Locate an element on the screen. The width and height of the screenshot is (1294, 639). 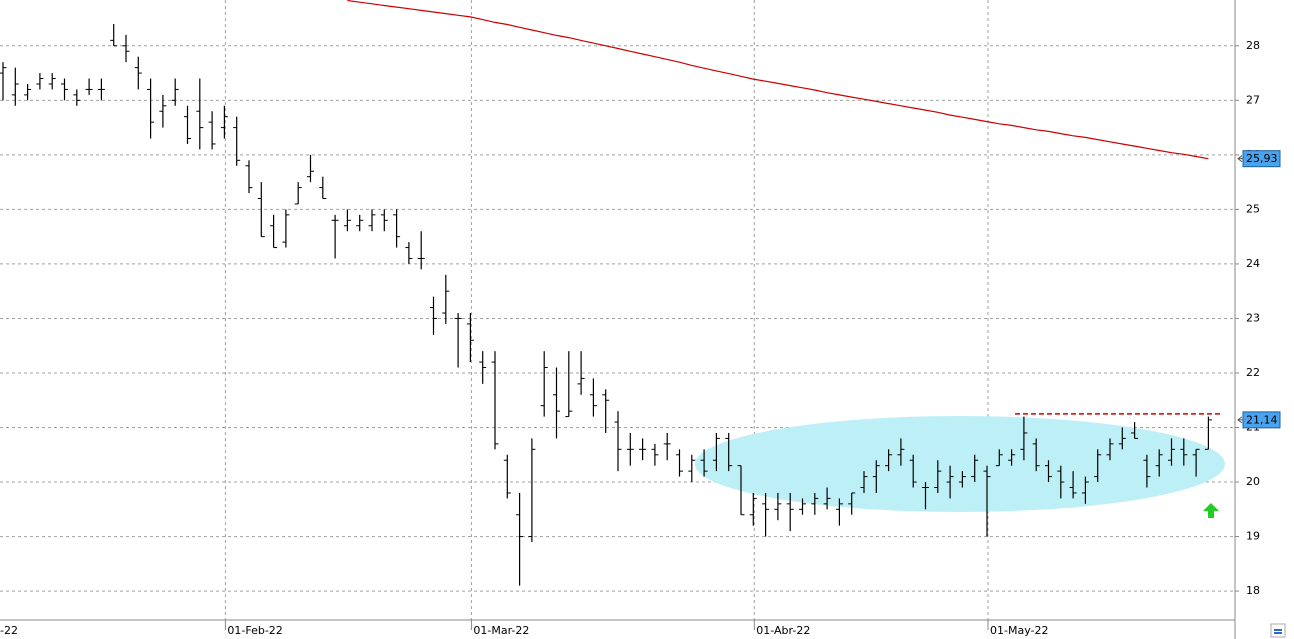
y-tick-label: 25 is located at coordinates (1253, 208).